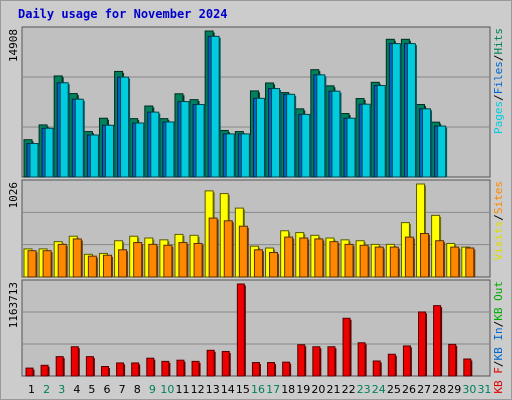  What do you see at coordinates (228, 389) in the screenshot?
I see `x-tick-label: 14` at bounding box center [228, 389].